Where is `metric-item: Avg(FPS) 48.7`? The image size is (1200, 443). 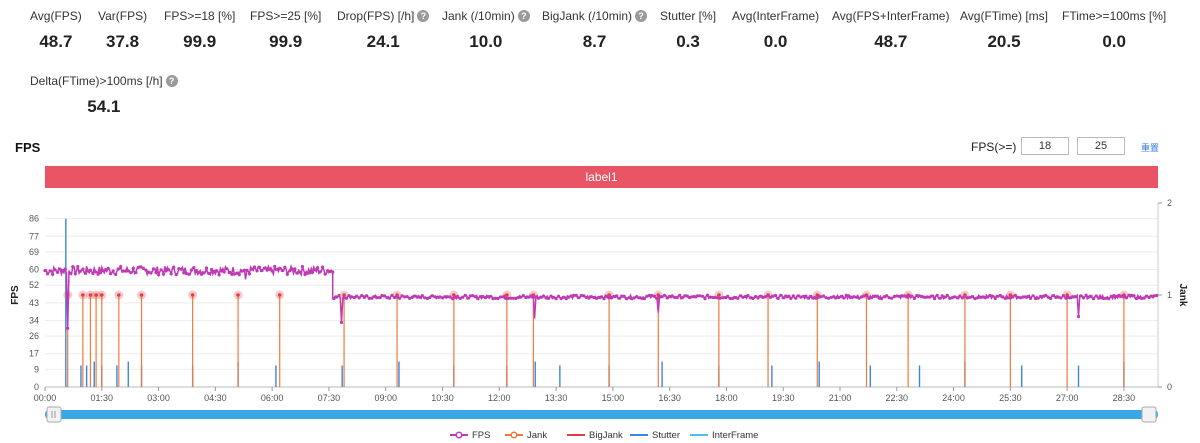 metric-item: Avg(FPS) 48.7 is located at coordinates (56, 30).